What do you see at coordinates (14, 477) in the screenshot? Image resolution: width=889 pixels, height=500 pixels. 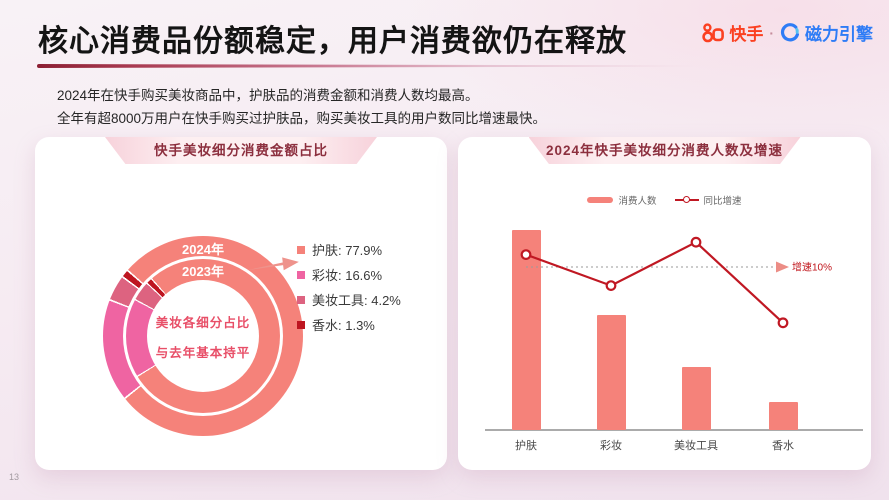 I see `page-number: 13` at bounding box center [14, 477].